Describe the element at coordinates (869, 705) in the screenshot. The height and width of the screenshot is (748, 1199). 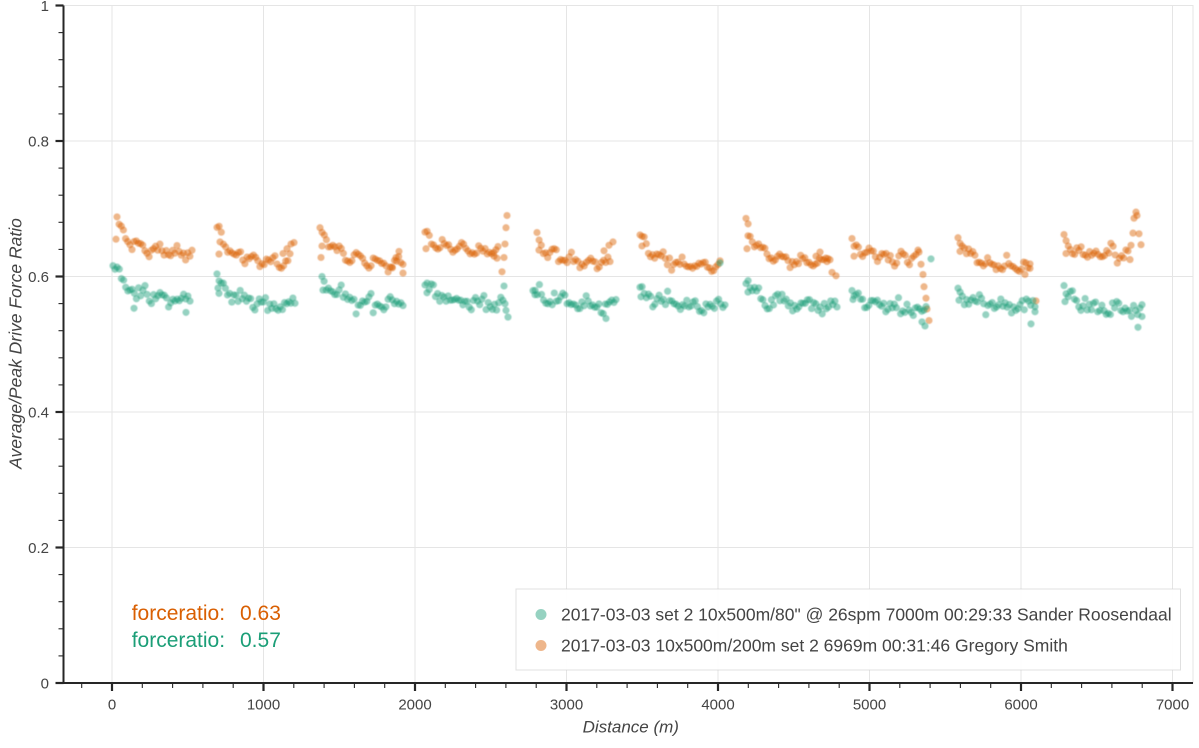
I see `svg-text: 5000` at that location.